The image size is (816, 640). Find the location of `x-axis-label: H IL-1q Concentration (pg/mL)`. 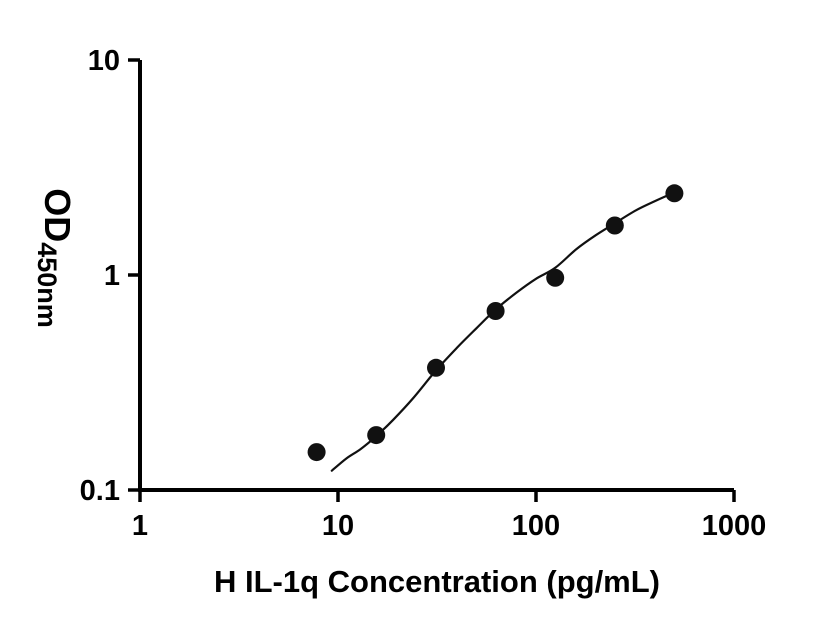

x-axis-label: H IL-1q Concentration (pg/mL) is located at coordinates (437, 581).